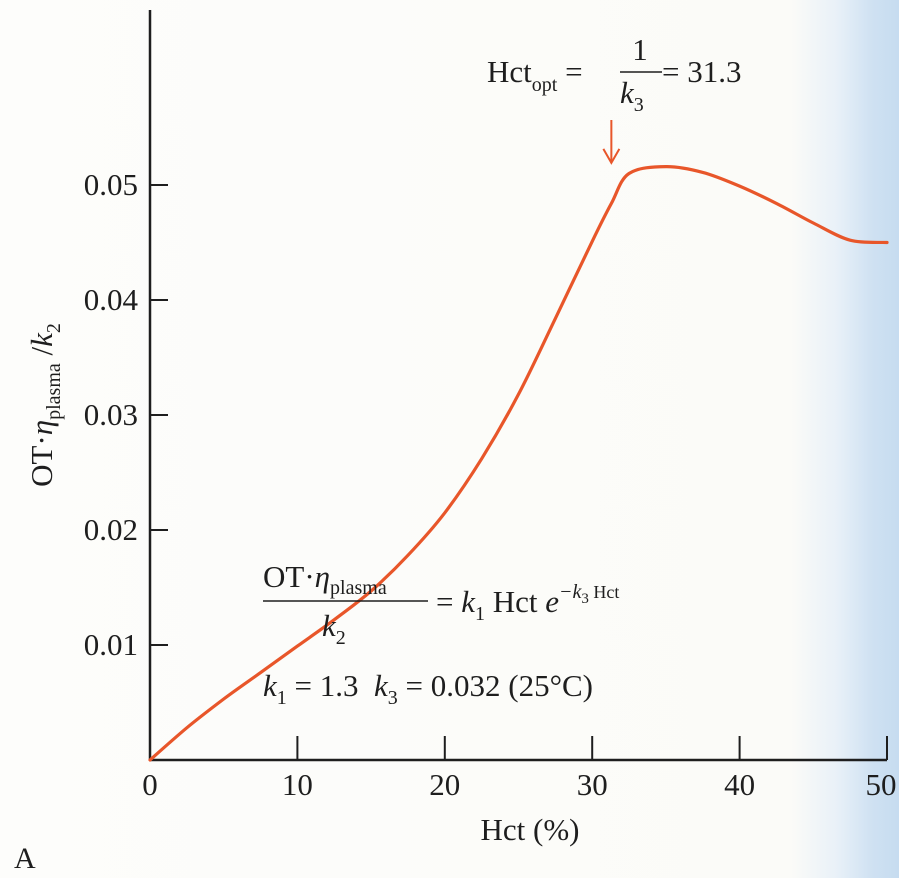 The width and height of the screenshot is (899, 878). What do you see at coordinates (614, 98) in the screenshot?
I see `optimum-annotation: Hctopt = 1 k3 = 31.3` at bounding box center [614, 98].